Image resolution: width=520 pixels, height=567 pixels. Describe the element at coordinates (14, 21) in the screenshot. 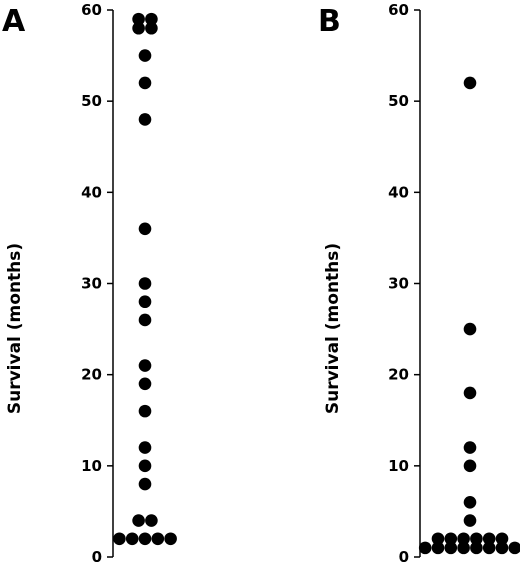

I see `panel-letter: A` at that location.